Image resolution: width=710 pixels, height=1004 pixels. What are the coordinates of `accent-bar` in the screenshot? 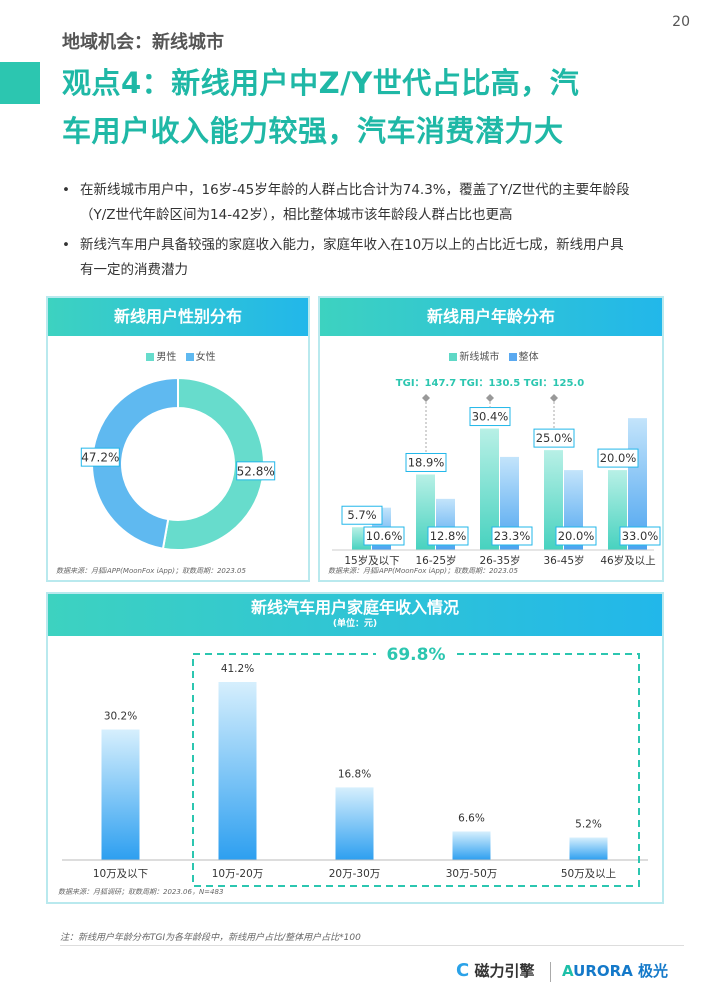 It's located at (20, 83).